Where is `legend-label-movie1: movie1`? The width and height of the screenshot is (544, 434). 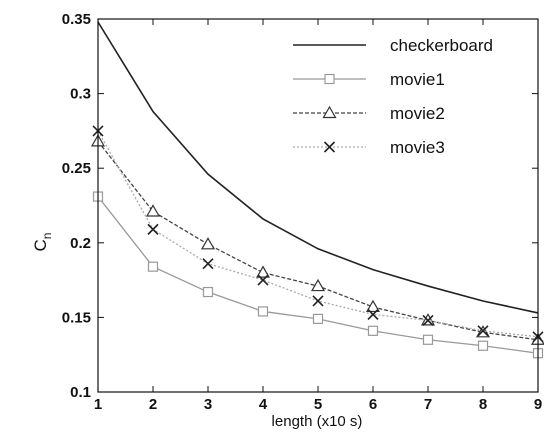
legend-label-movie1: movie1 is located at coordinates (417, 79).